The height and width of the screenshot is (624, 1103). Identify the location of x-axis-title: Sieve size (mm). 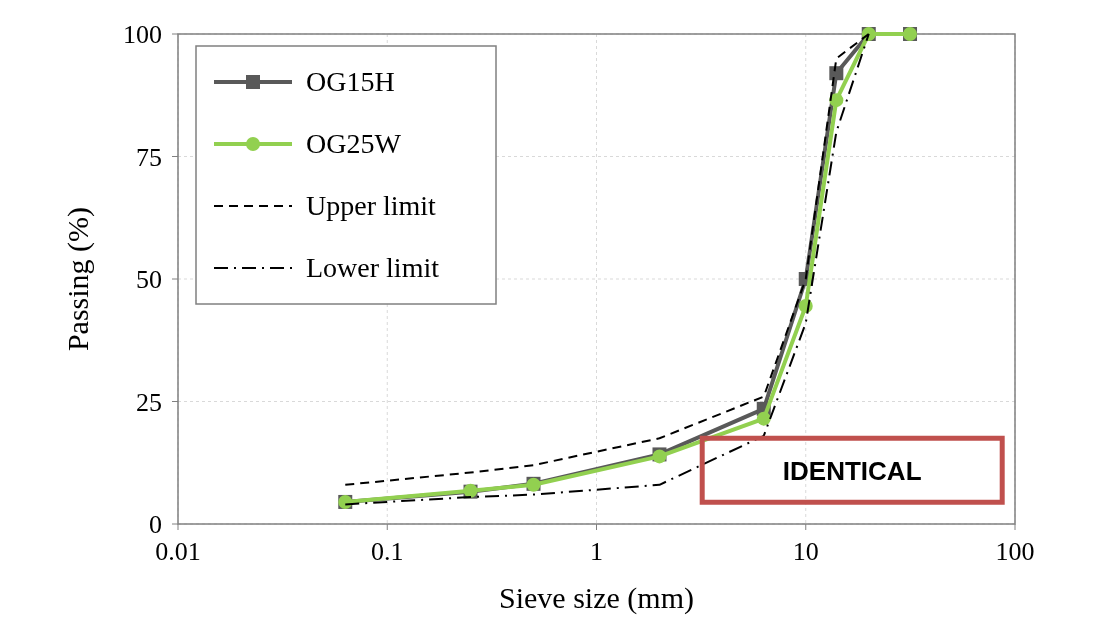
(596, 598).